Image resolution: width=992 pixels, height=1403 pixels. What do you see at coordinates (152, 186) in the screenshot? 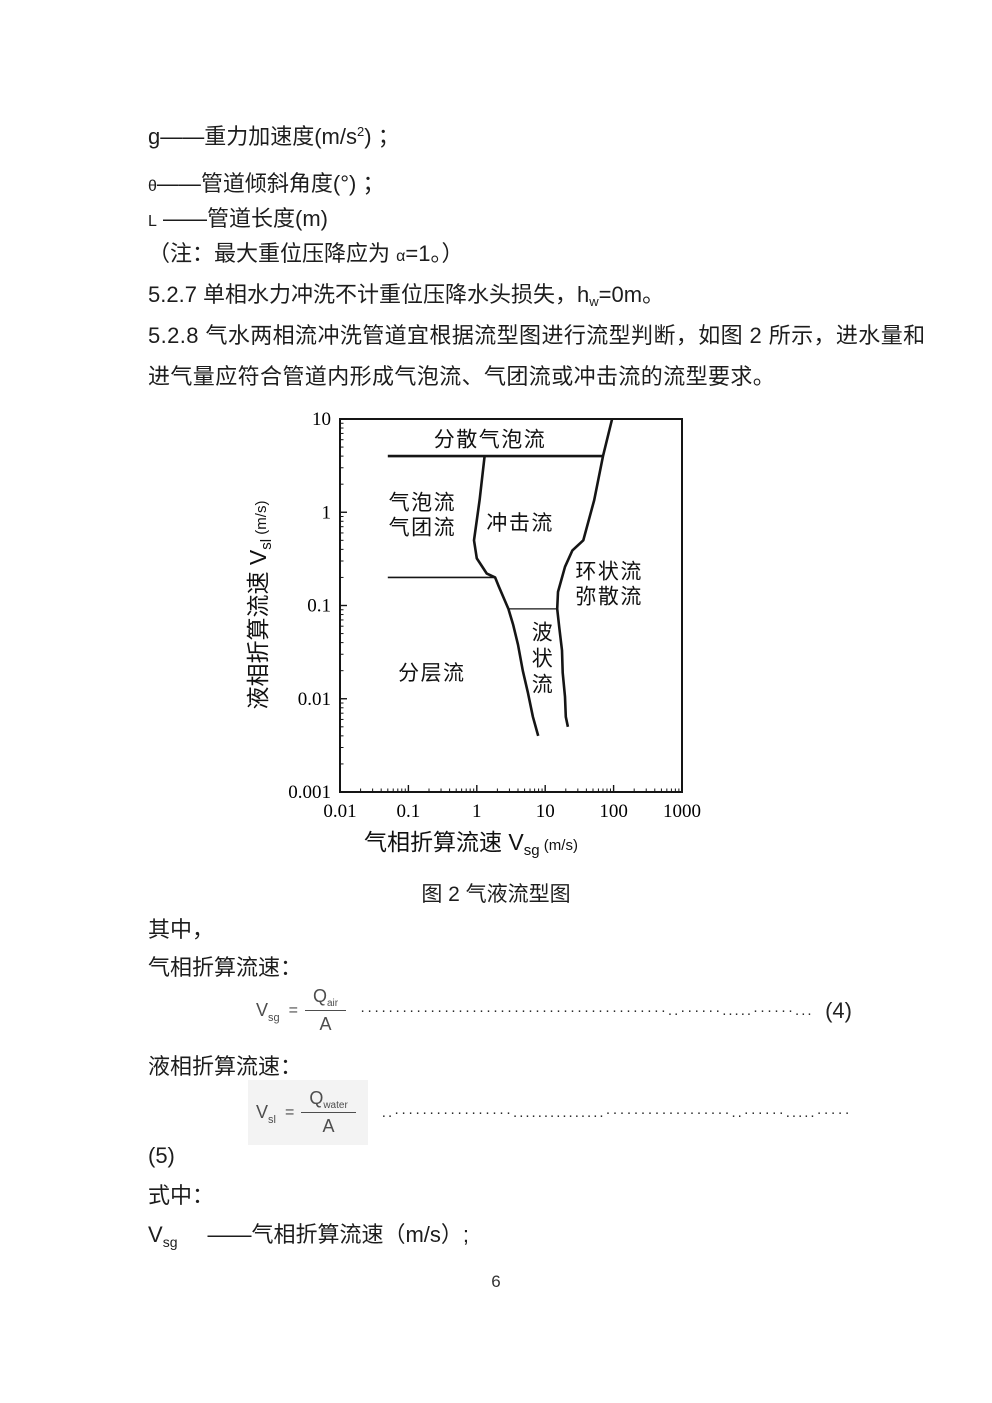
I see `theta-symbol: θ` at bounding box center [152, 186].